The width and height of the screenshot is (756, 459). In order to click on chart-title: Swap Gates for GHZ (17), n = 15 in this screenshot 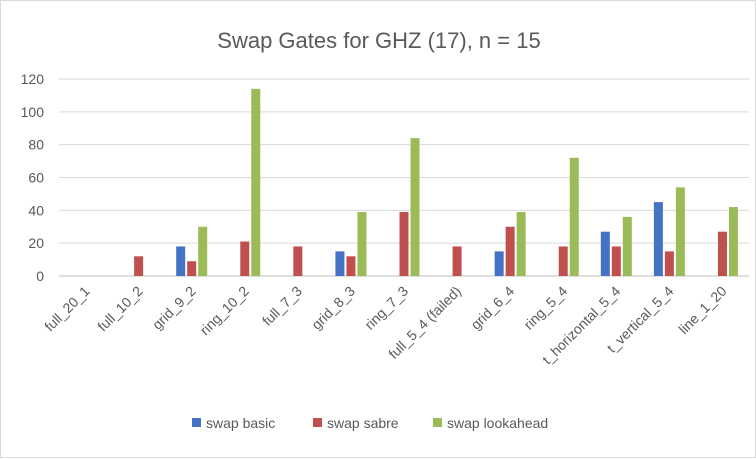, I will do `click(378, 40)`.